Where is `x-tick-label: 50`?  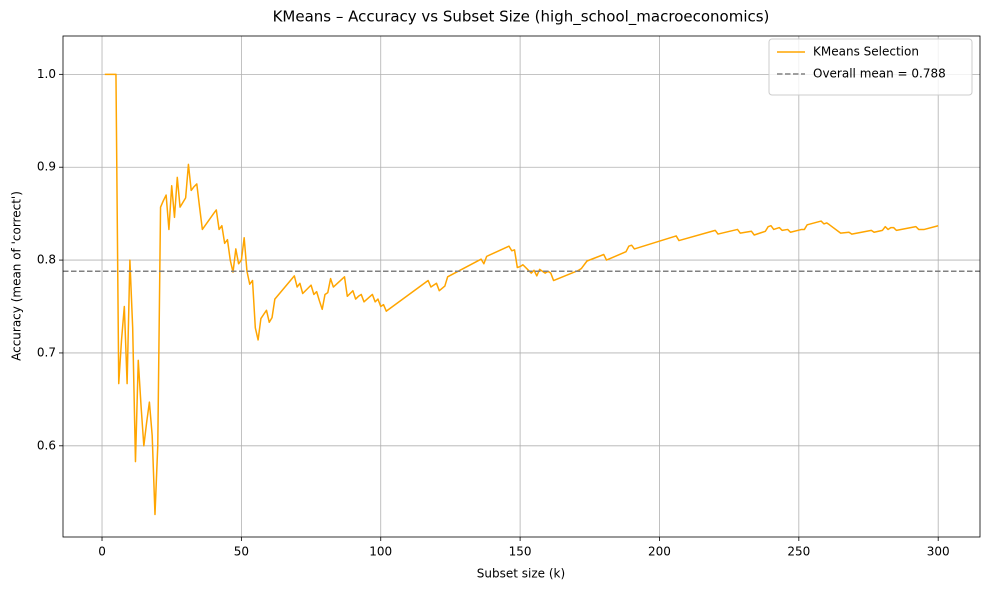
x-tick-label: 50 is located at coordinates (241, 552).